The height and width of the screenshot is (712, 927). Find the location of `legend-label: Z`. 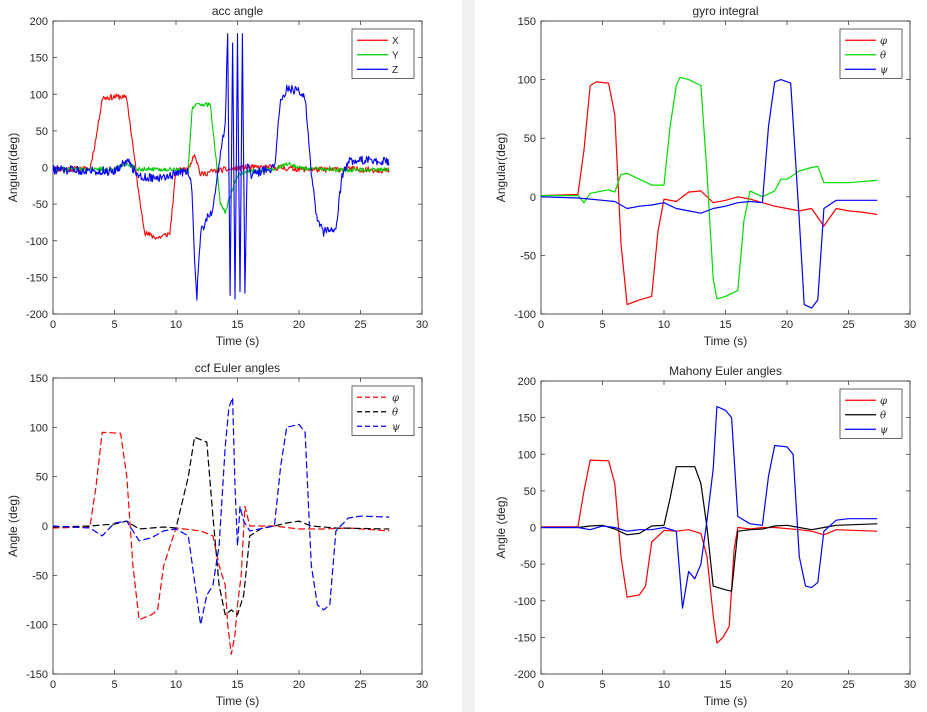

legend-label: Z is located at coordinates (395, 70).